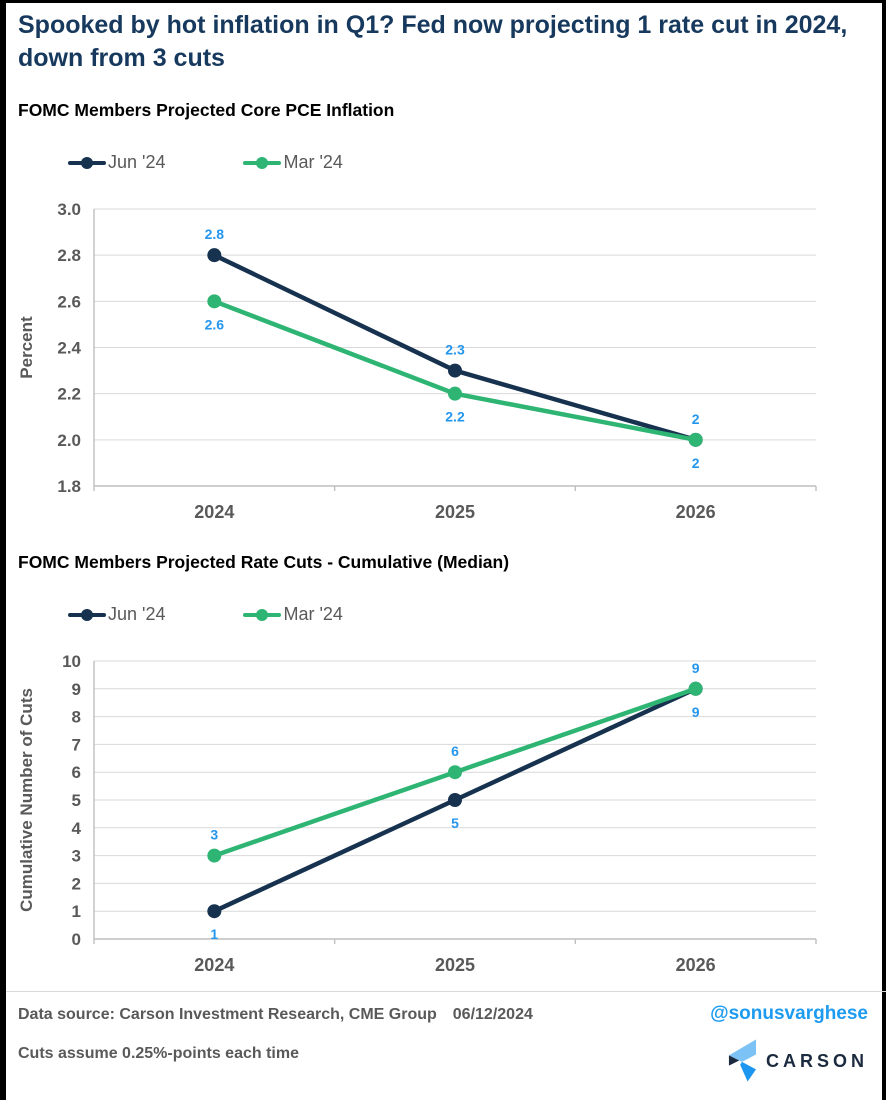 This screenshot has height=1100, width=886. What do you see at coordinates (69, 348) in the screenshot?
I see `svg-text: 2.4` at bounding box center [69, 348].